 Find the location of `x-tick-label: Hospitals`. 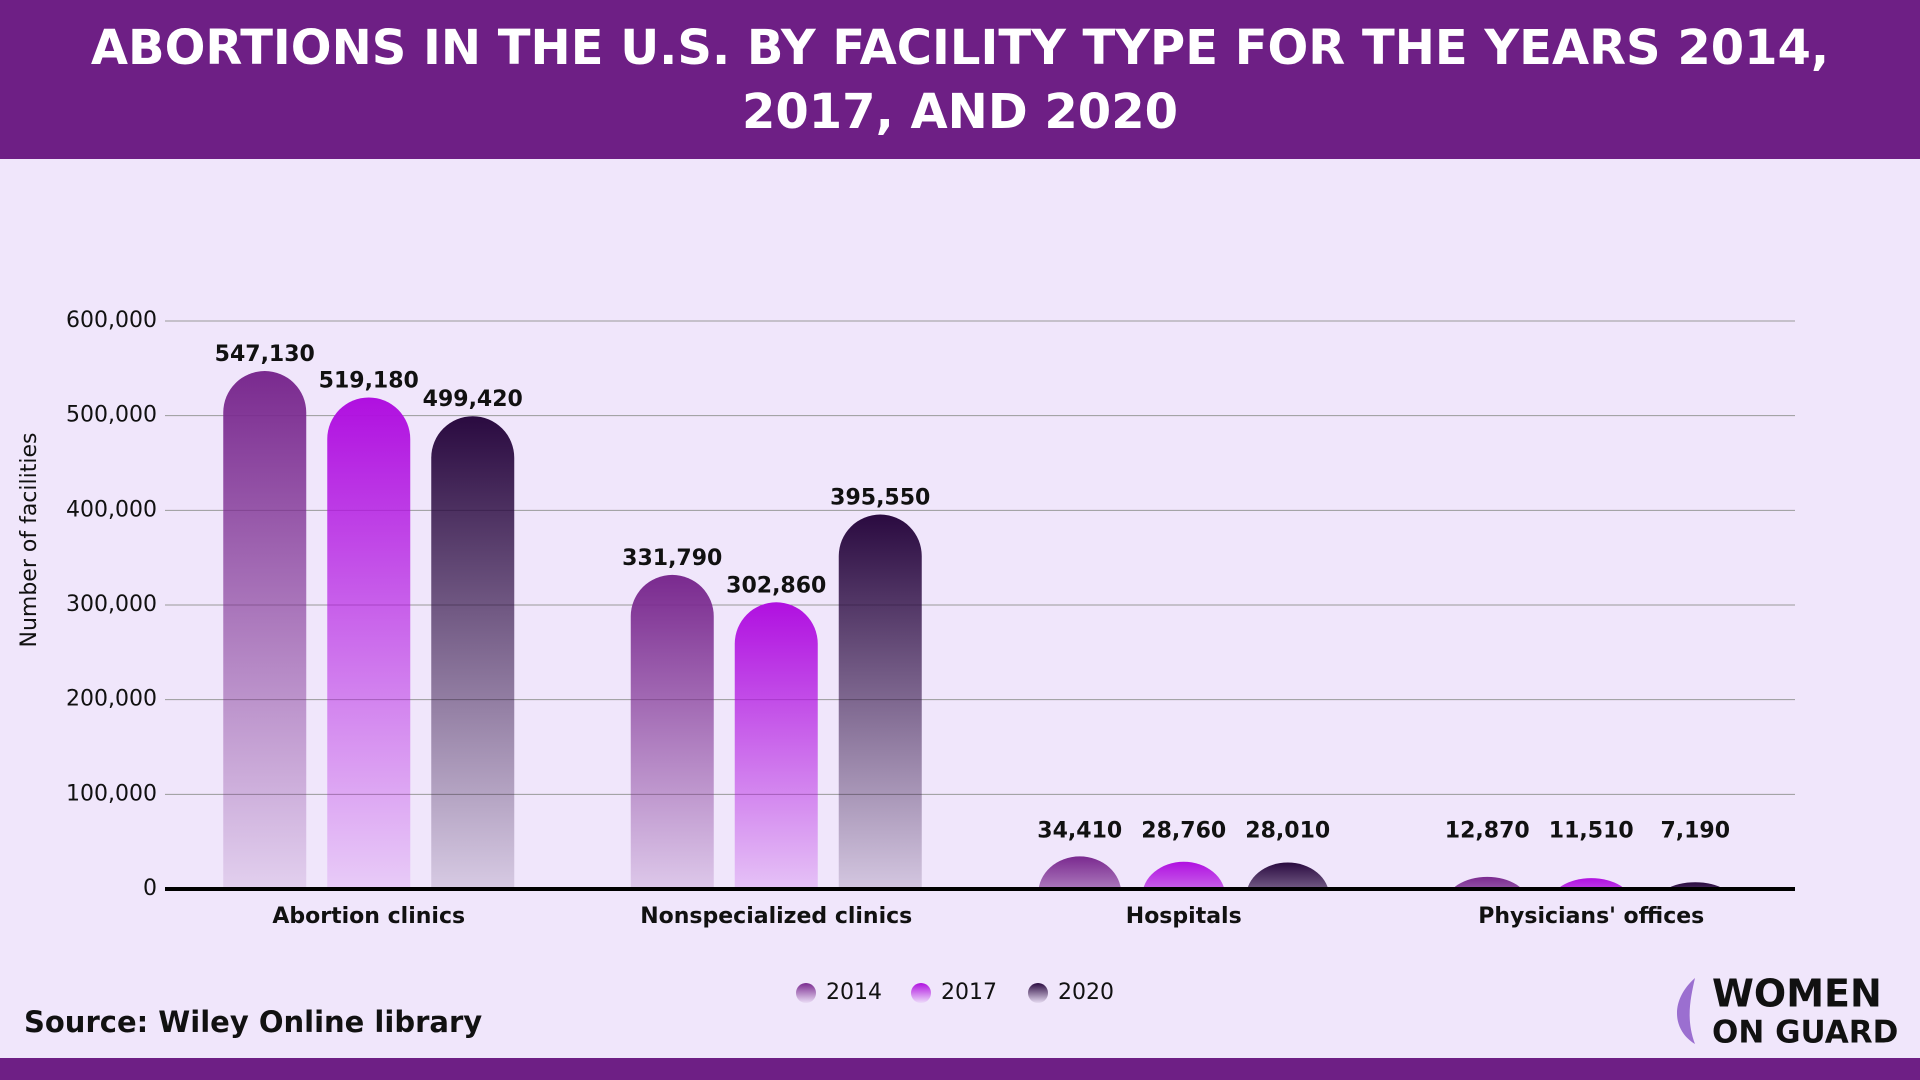

x-tick-label: Hospitals is located at coordinates (1184, 916).